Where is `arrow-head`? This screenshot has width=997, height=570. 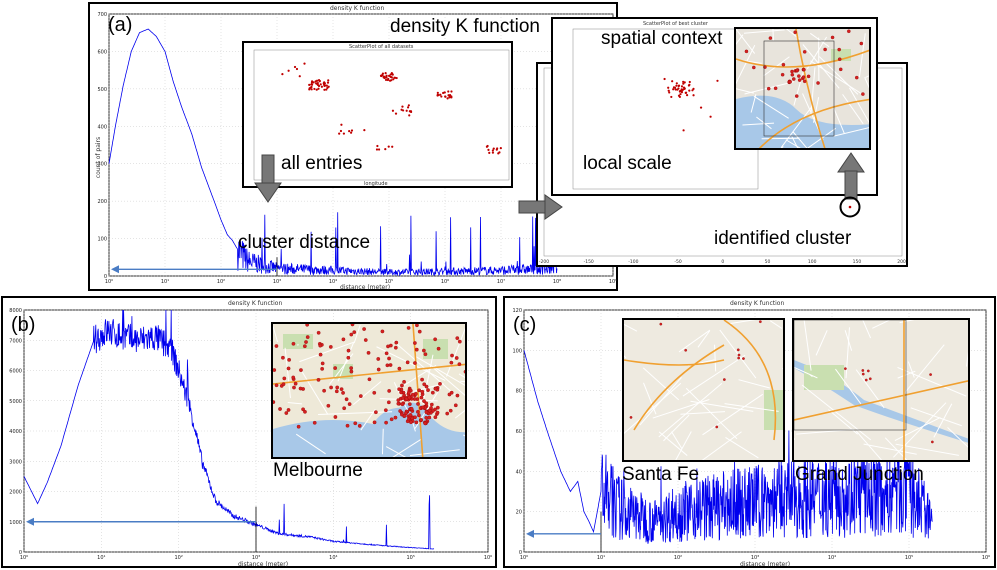 arrow-head is located at coordinates (30, 521).